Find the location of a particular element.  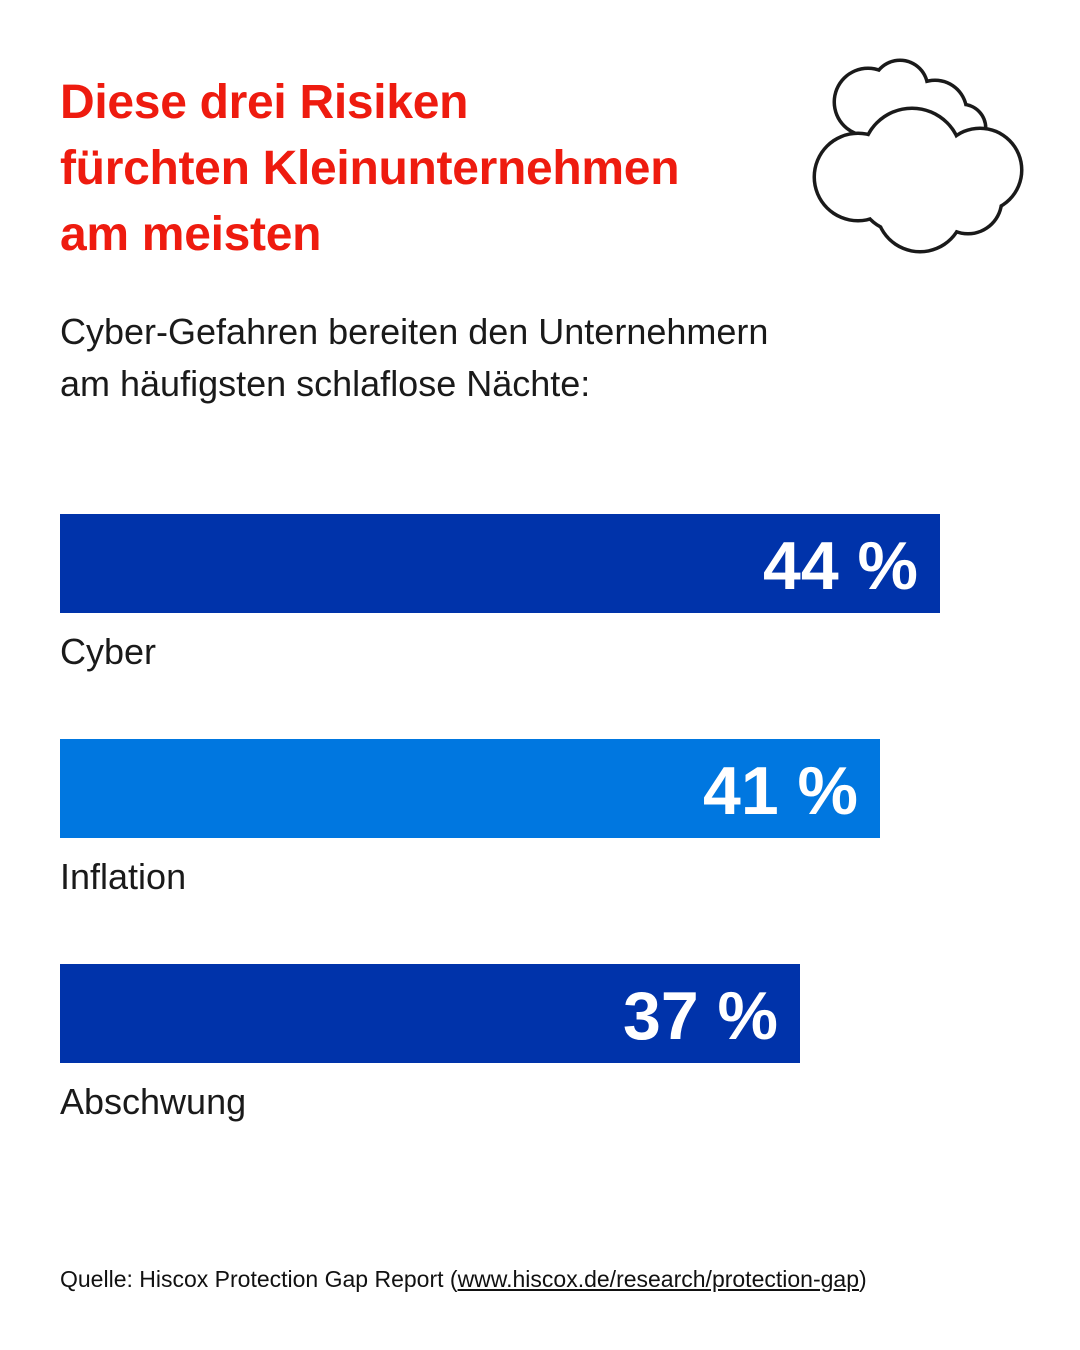

source-text-end: ) is located at coordinates (862, 1279).